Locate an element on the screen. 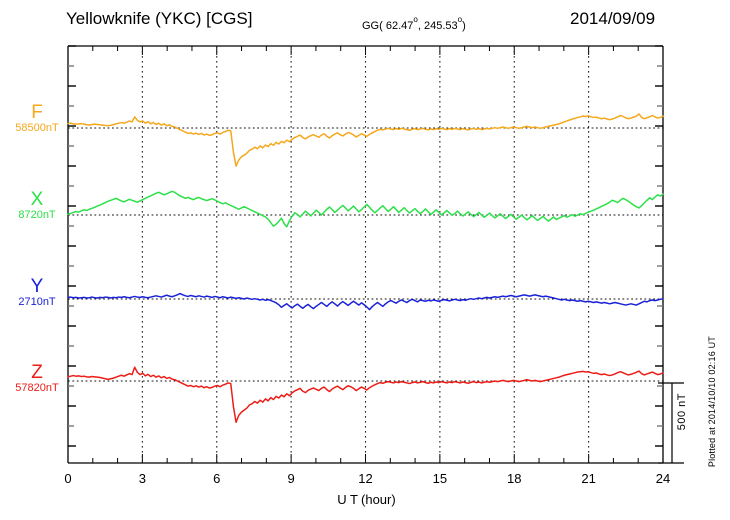 This screenshot has width=730, height=520. component-label-f: F 58500nT is located at coordinates (37, 119).